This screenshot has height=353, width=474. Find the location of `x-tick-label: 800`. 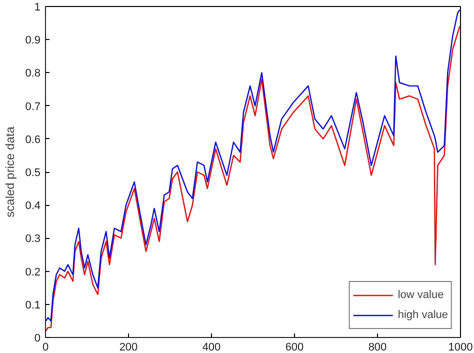

x-tick-label: 800 is located at coordinates (377, 347).